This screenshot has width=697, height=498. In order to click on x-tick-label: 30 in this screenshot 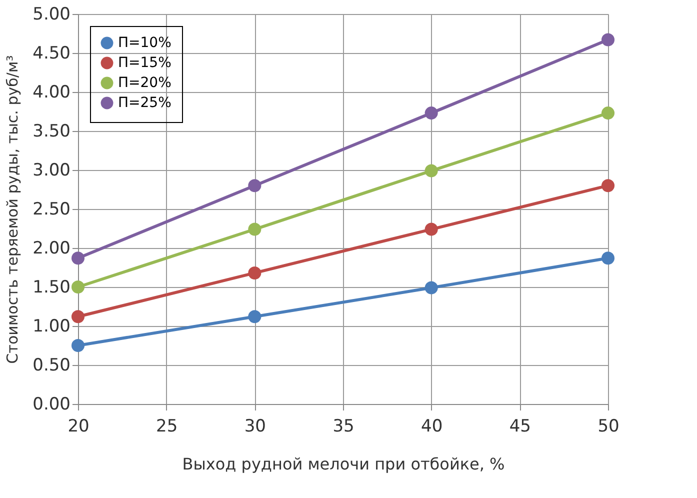, I will do `click(255, 426)`.